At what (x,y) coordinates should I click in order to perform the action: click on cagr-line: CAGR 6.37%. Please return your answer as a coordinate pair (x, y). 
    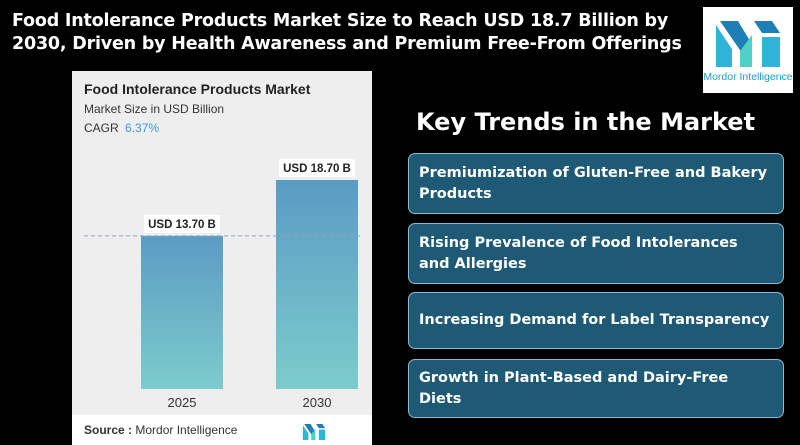
    Looking at the image, I should click on (121, 128).